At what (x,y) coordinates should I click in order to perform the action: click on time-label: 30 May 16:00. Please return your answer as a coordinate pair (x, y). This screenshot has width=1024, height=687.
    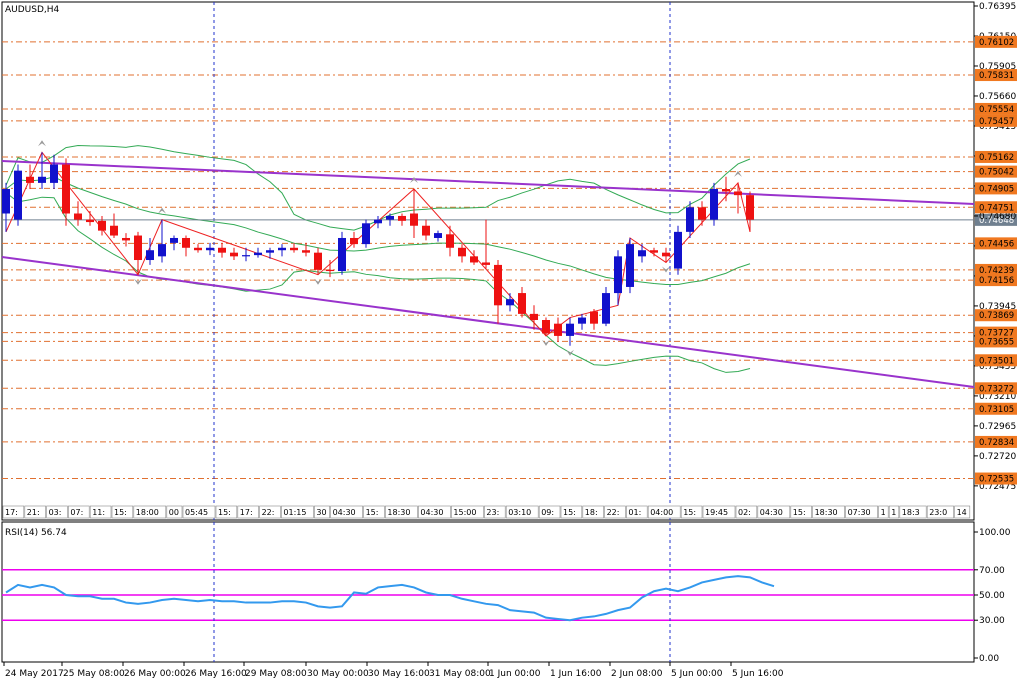
    Looking at the image, I should click on (399, 674).